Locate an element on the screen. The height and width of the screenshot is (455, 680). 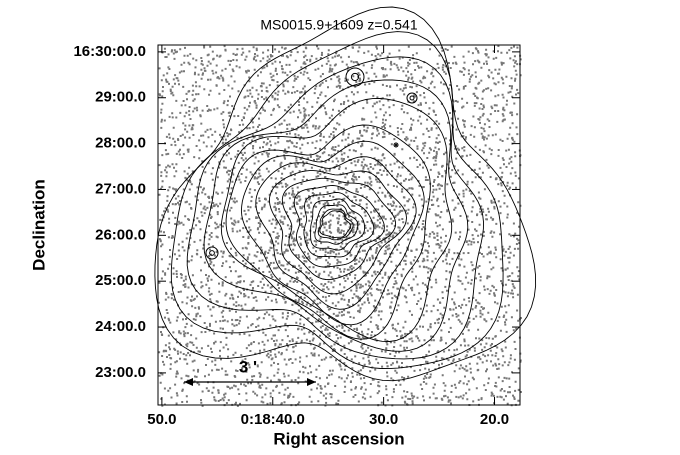
x-tick-label: 50.0 is located at coordinates (161, 419).